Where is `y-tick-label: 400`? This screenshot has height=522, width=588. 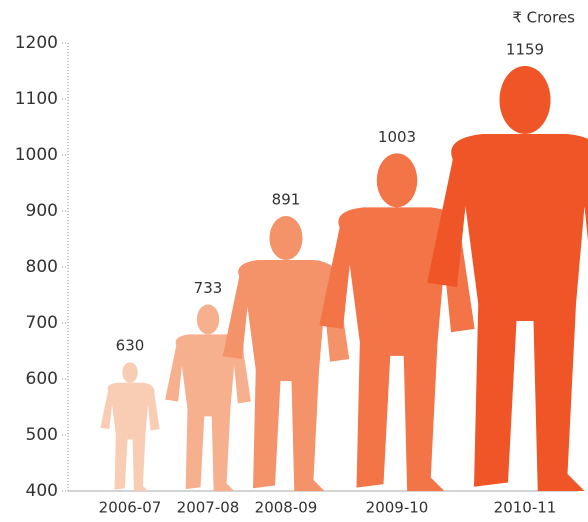 y-tick-label: 400 is located at coordinates (42, 491).